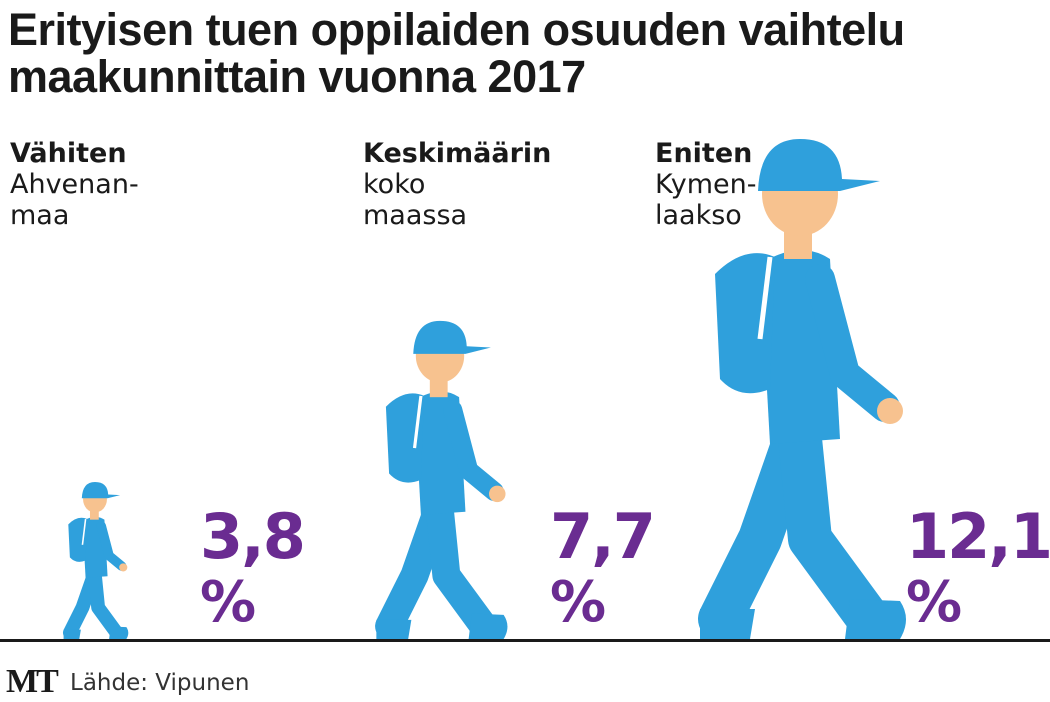 The image size is (1050, 702). I want to click on figure-max, so click(802, 390).